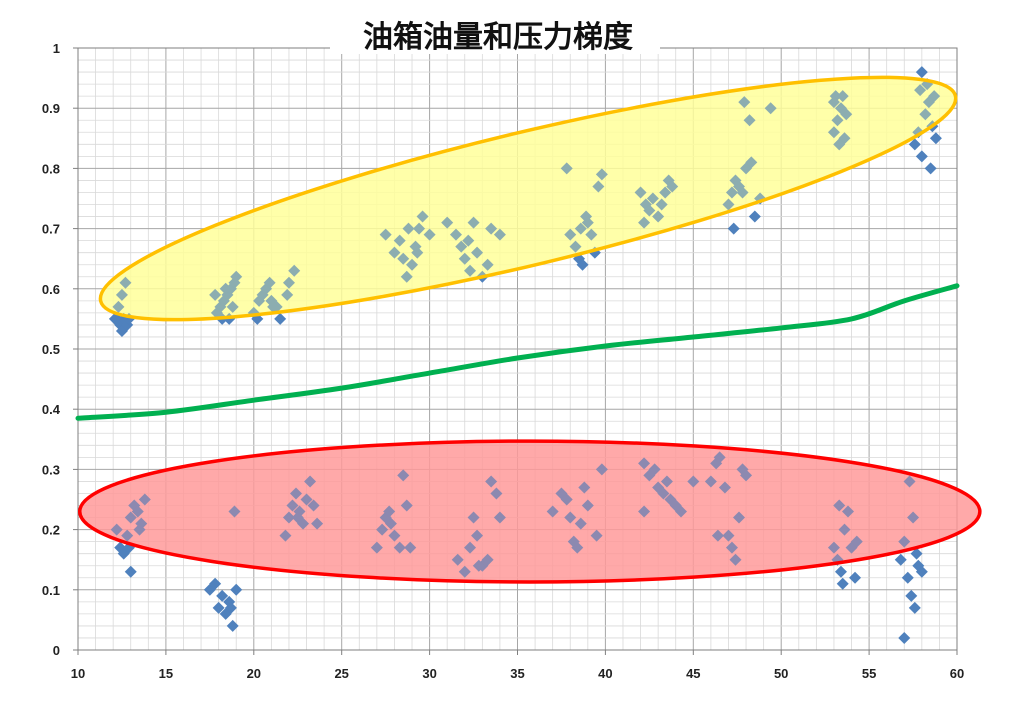 The height and width of the screenshot is (703, 1027). What do you see at coordinates (51, 349) in the screenshot?
I see `y-tick-label: 0.5` at bounding box center [51, 349].